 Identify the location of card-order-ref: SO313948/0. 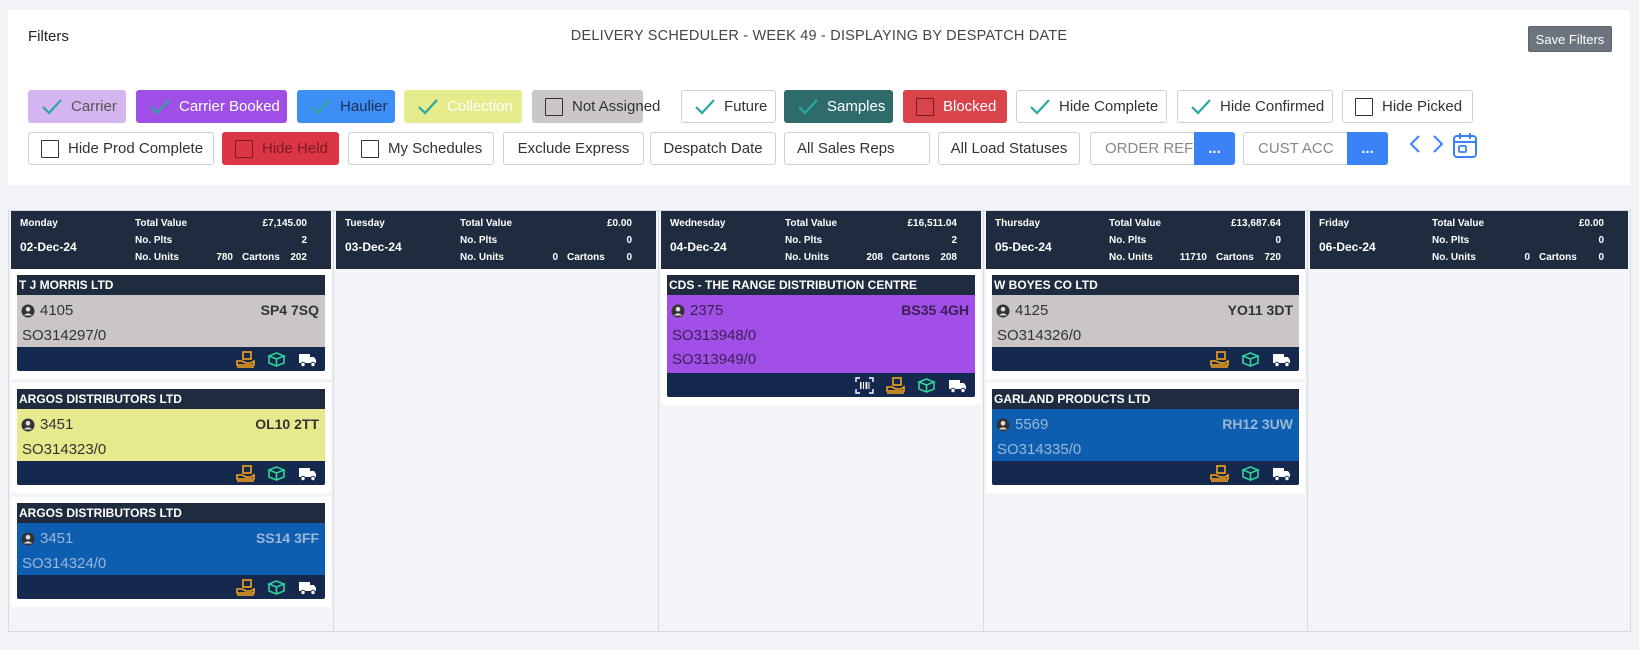
(714, 335).